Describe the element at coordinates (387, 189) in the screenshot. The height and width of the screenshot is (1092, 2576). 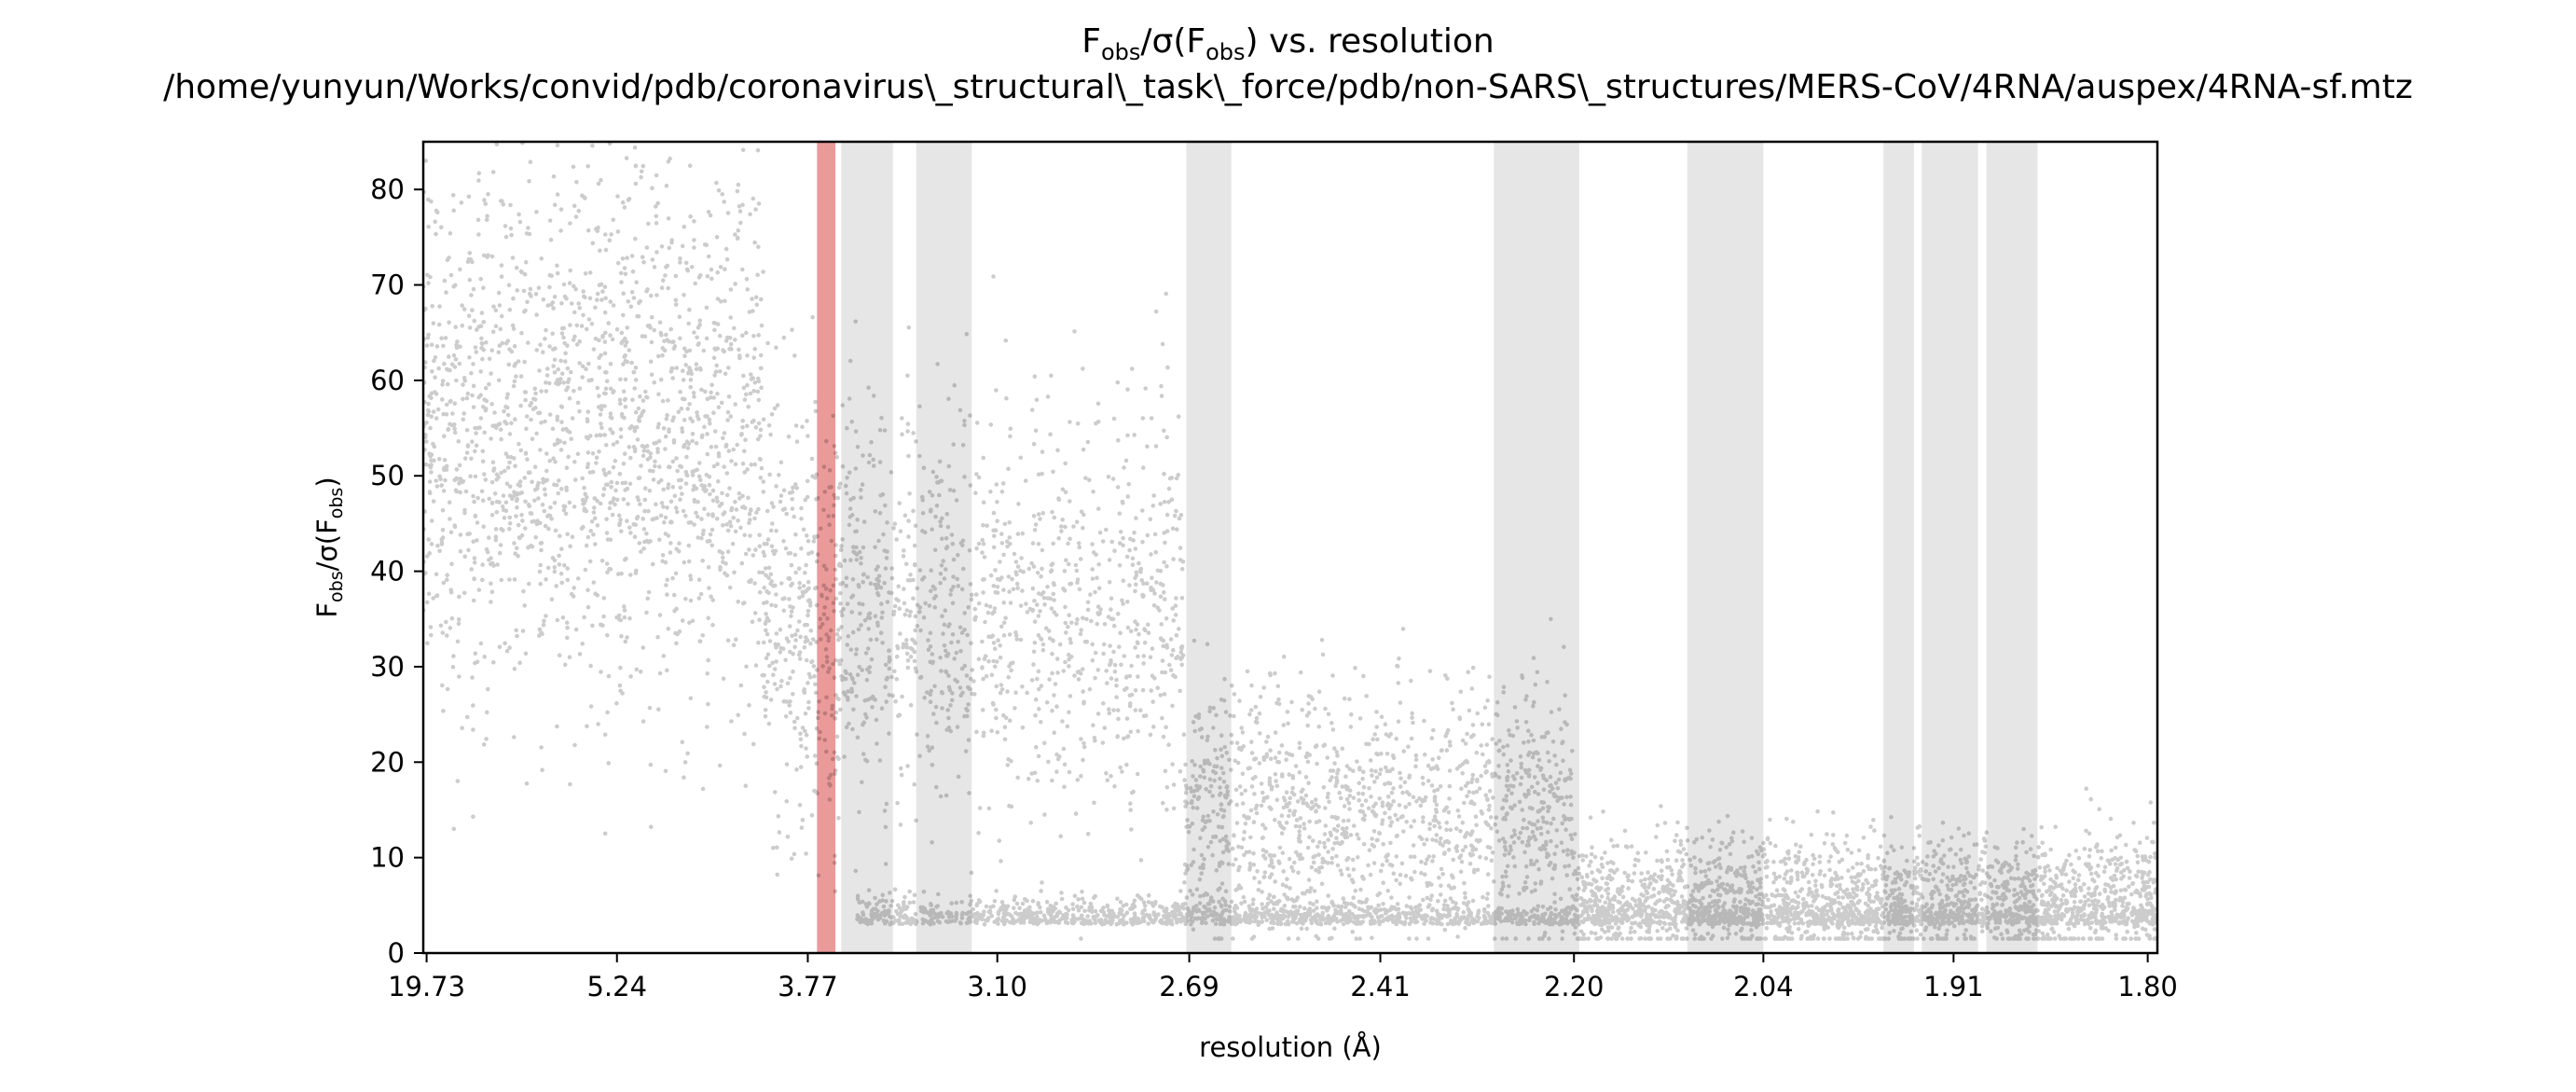
I see `y-tick-label: 80` at that location.